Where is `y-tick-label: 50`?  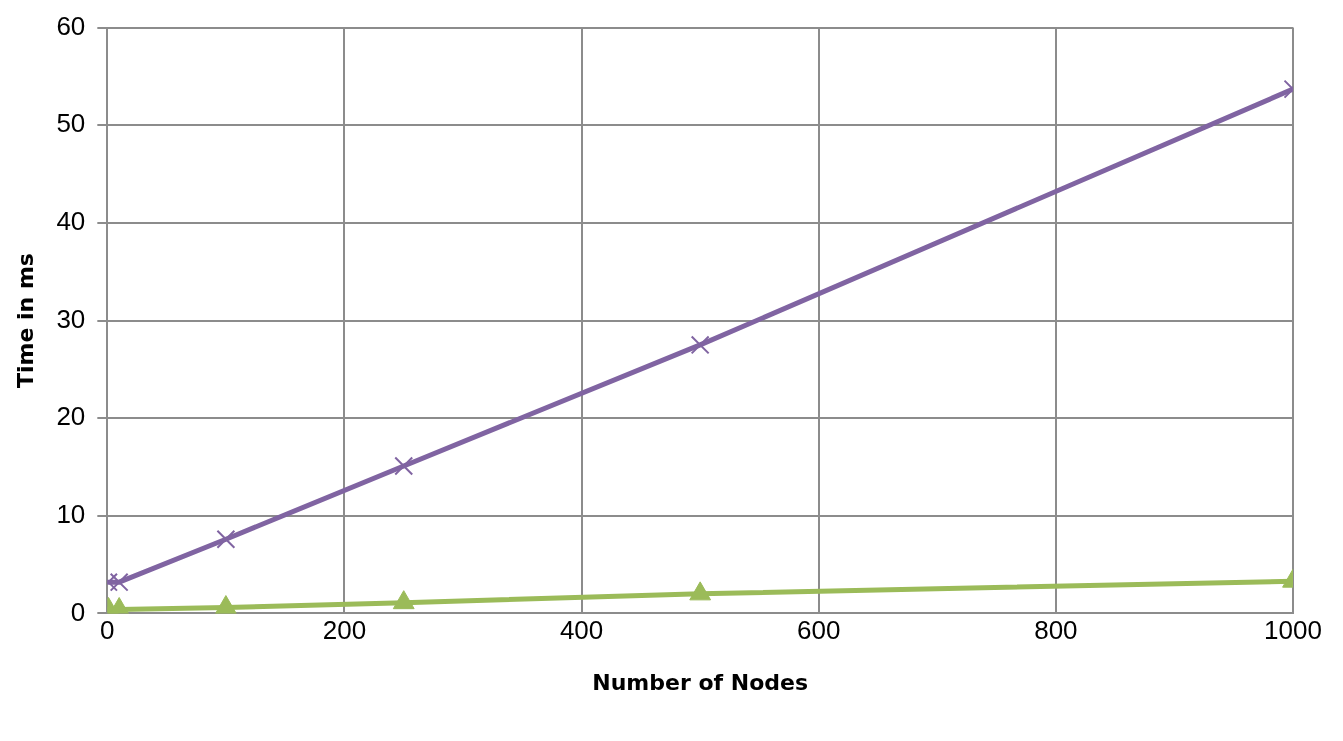 y-tick-label: 50 is located at coordinates (71, 123).